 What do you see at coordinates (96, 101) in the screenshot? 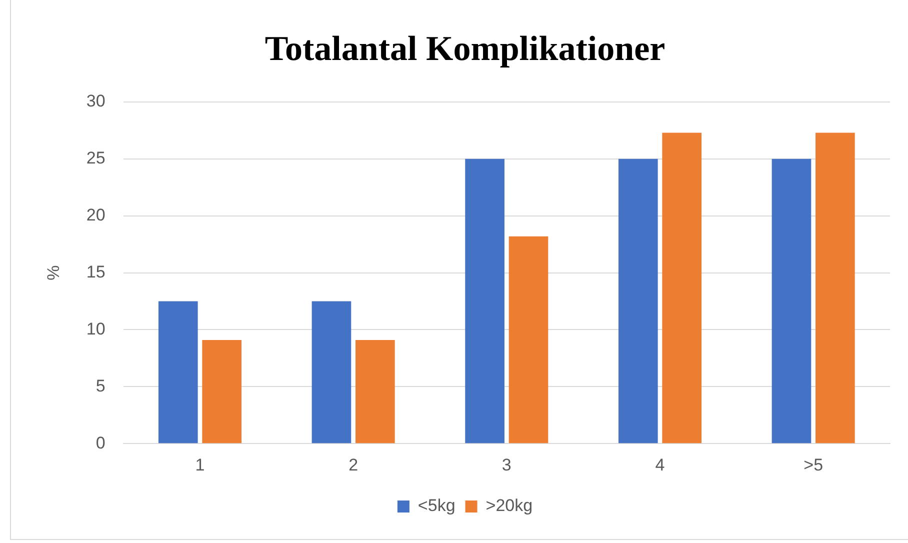
I see `y-tick-label: 30` at bounding box center [96, 101].